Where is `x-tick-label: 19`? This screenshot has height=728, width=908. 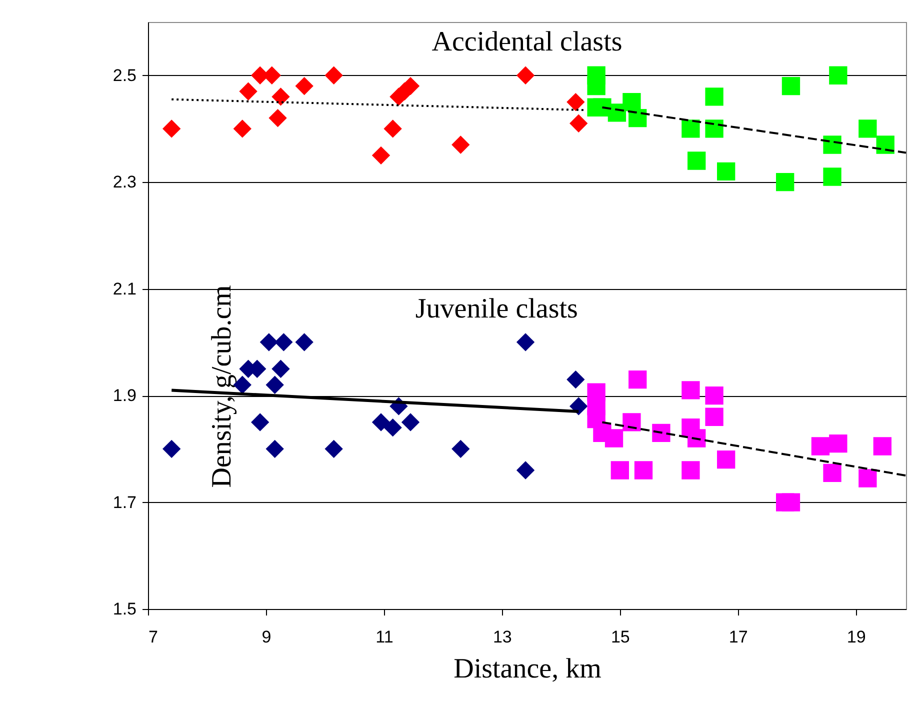 x-tick-label: 19 is located at coordinates (856, 637).